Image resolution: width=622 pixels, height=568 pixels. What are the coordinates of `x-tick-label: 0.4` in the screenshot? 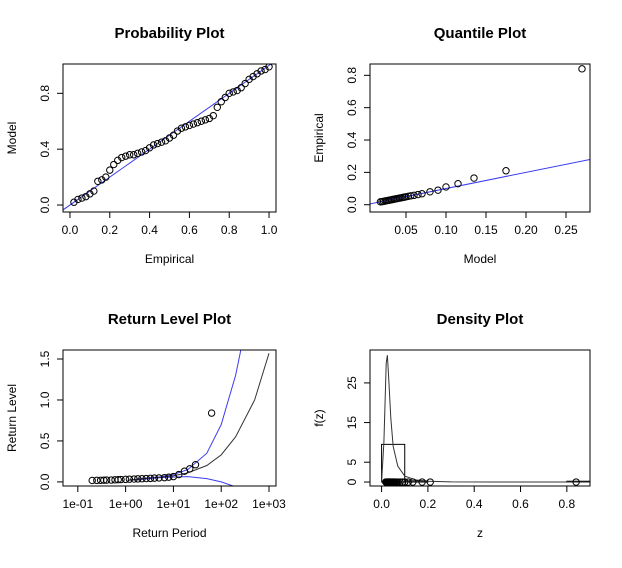 It's located at (474, 504).